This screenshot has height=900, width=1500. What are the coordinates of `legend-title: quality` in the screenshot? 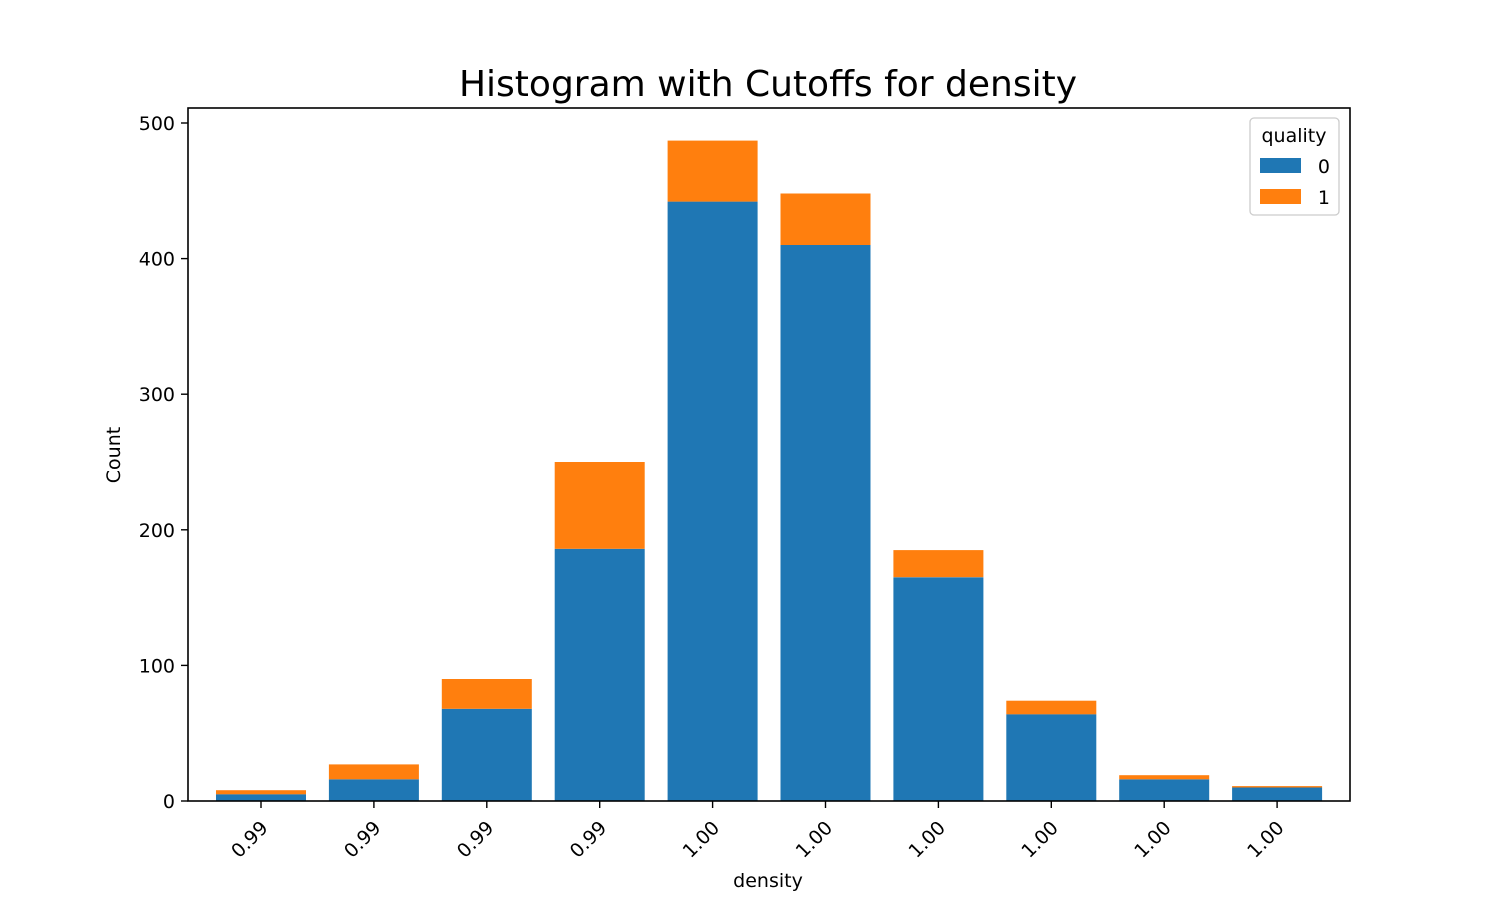 It's located at (1294, 136).